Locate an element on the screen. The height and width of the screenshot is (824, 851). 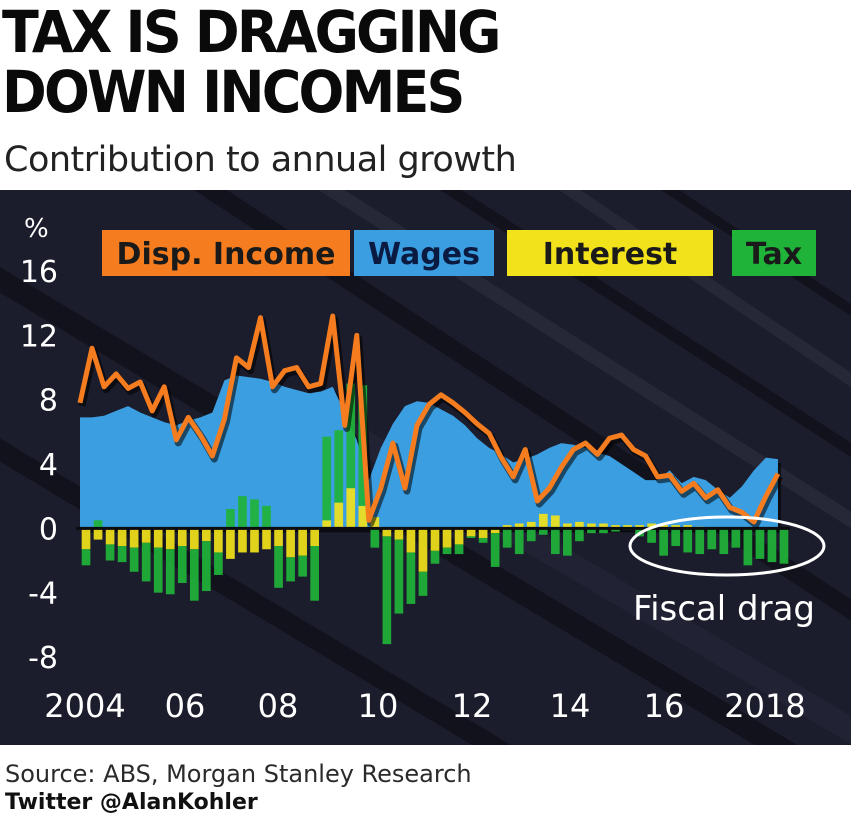
fiscal-drag-ellipse is located at coordinates (727, 546).